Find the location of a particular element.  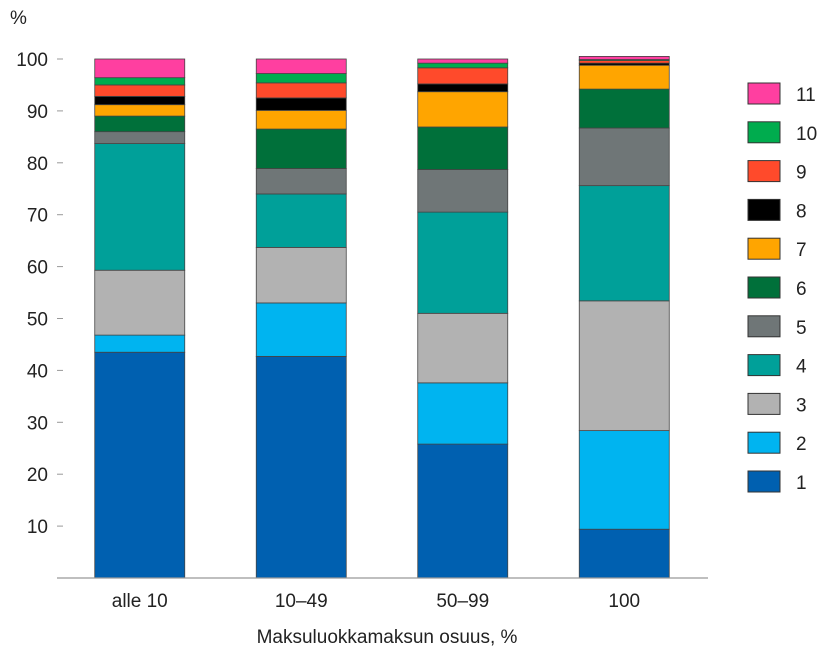

y-axis-unit-label: % is located at coordinates (18, 18).